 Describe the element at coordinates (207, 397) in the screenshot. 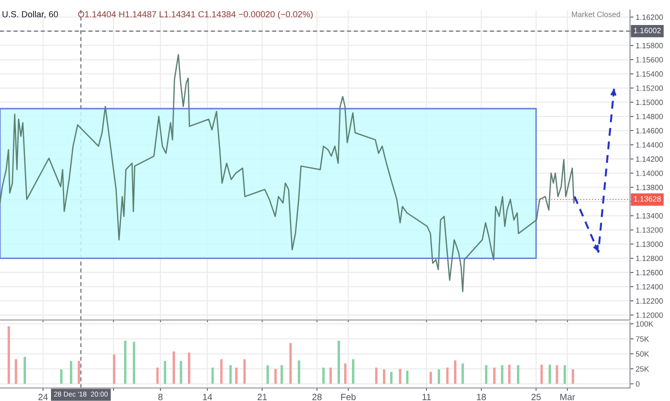

I see `x-tick-label: 14` at that location.